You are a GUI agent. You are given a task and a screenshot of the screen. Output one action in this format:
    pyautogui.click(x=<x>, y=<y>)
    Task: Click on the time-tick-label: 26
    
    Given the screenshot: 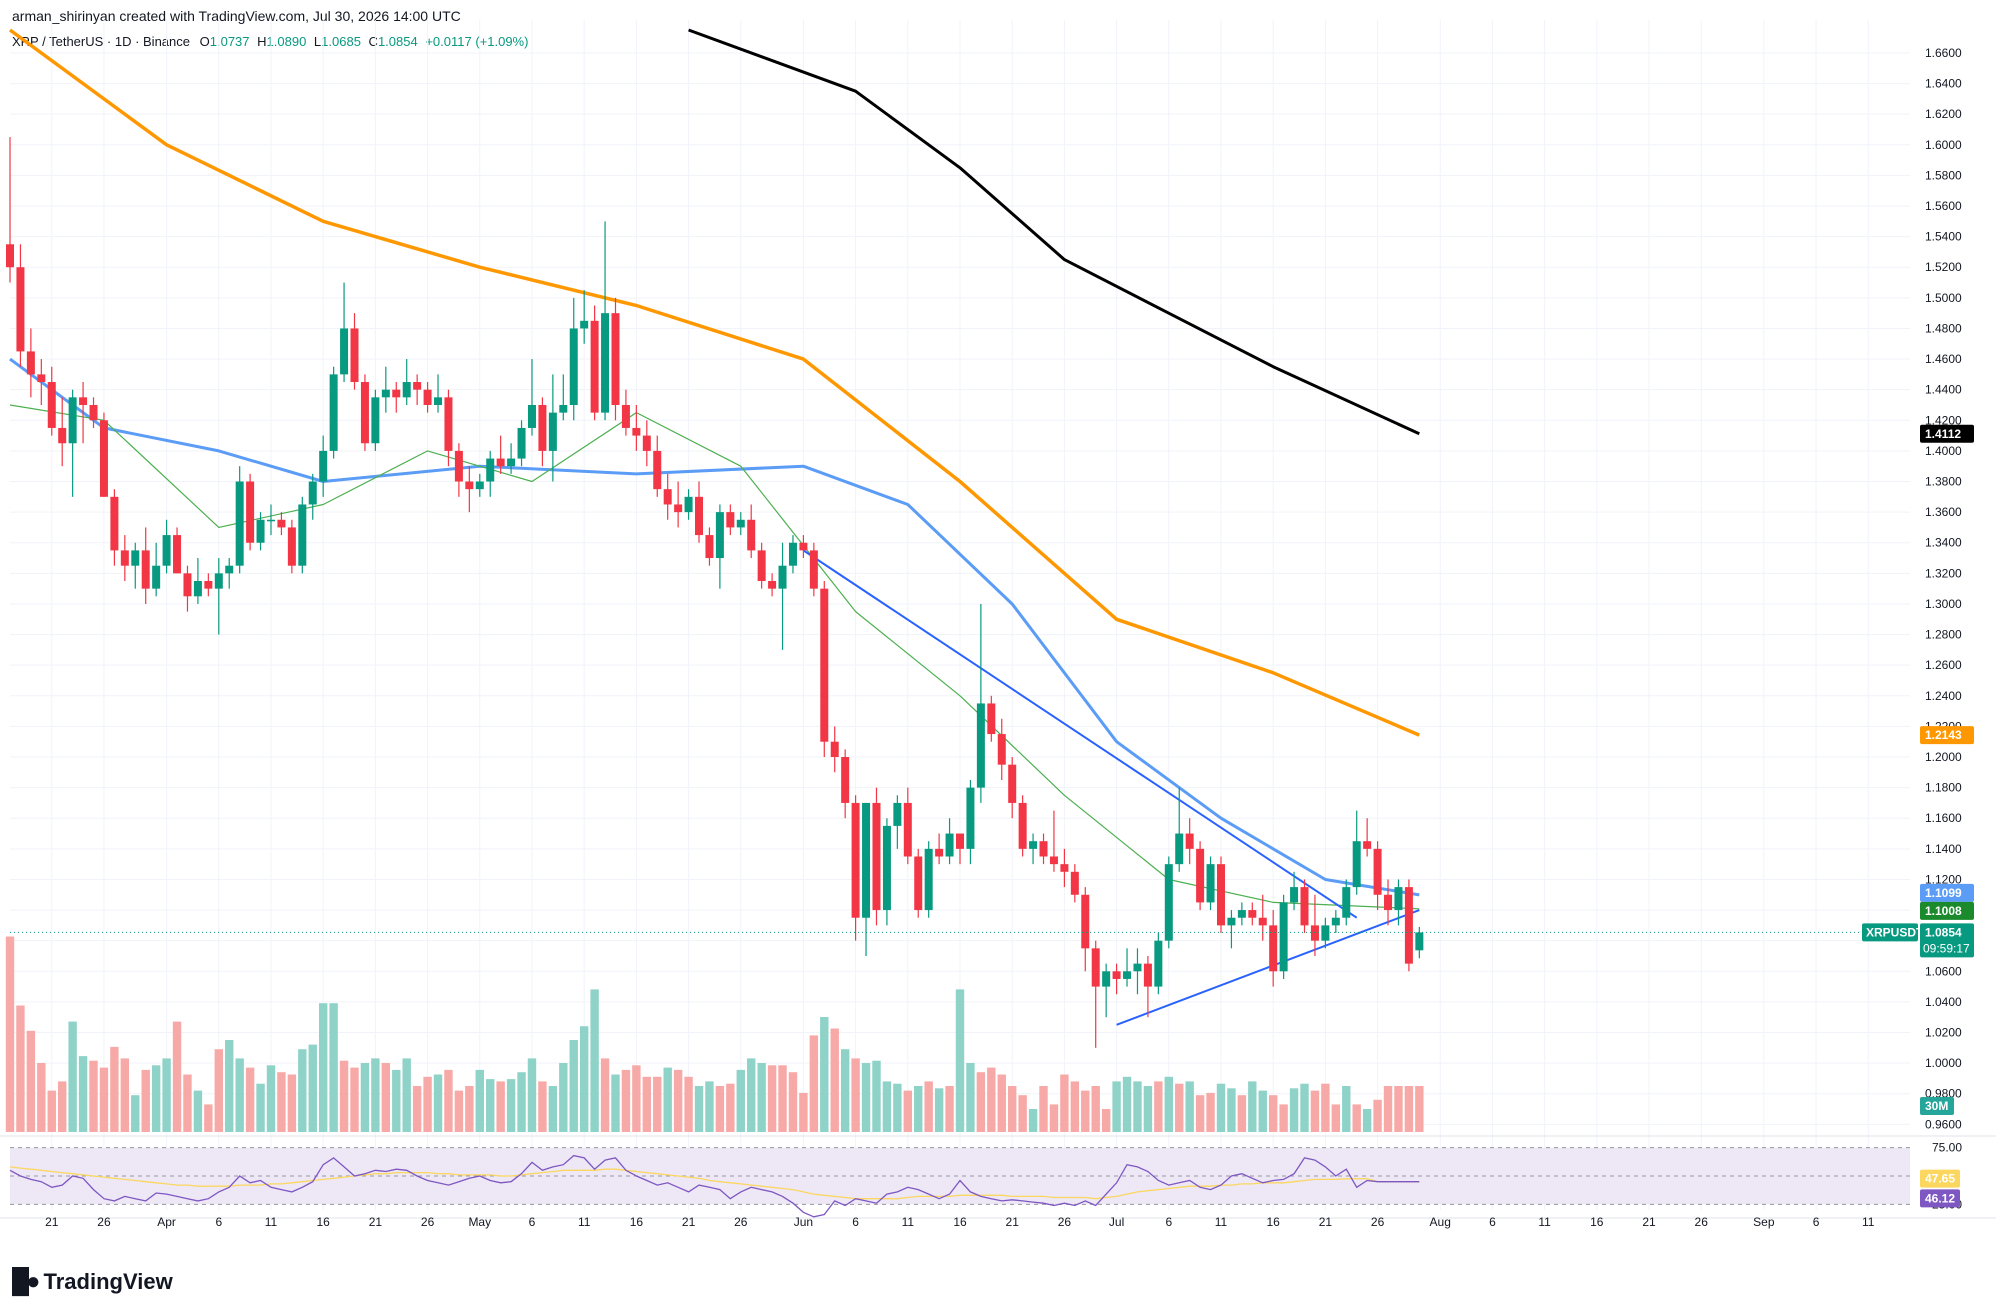 What is the action you would take?
    pyautogui.click(x=741, y=1222)
    